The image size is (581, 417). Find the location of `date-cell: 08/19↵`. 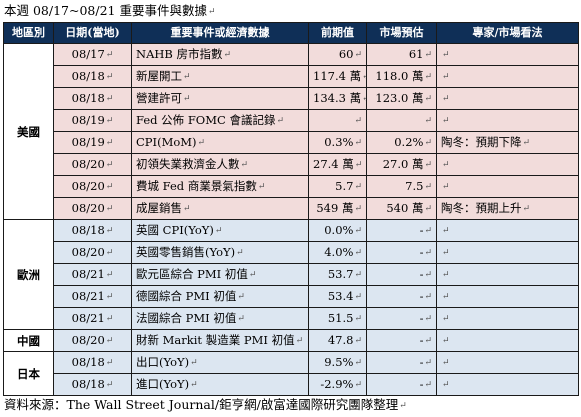

date-cell: 08/19↵ is located at coordinates (92, 142).